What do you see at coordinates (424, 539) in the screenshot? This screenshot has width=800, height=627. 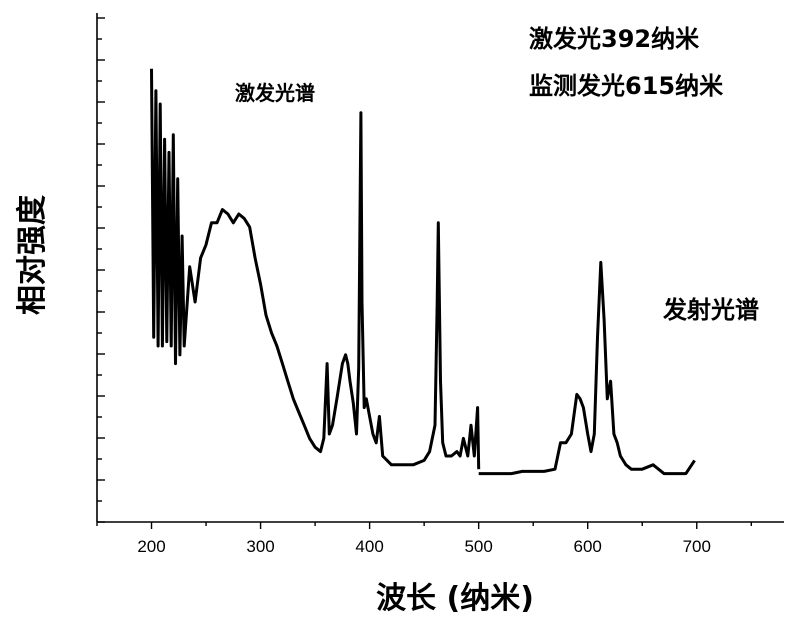 I see `x-ticks: 200 300 400 500 600 700` at bounding box center [424, 539].